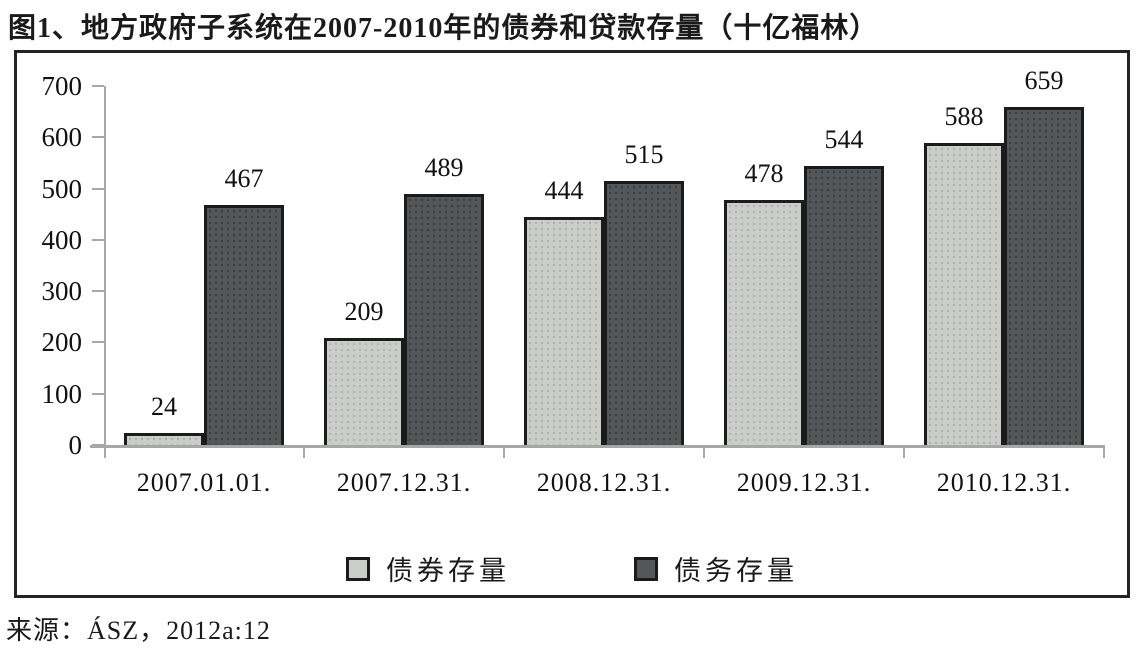  Describe the element at coordinates (62, 137) in the screenshot. I see `y-axis-tick-label: 600` at that location.